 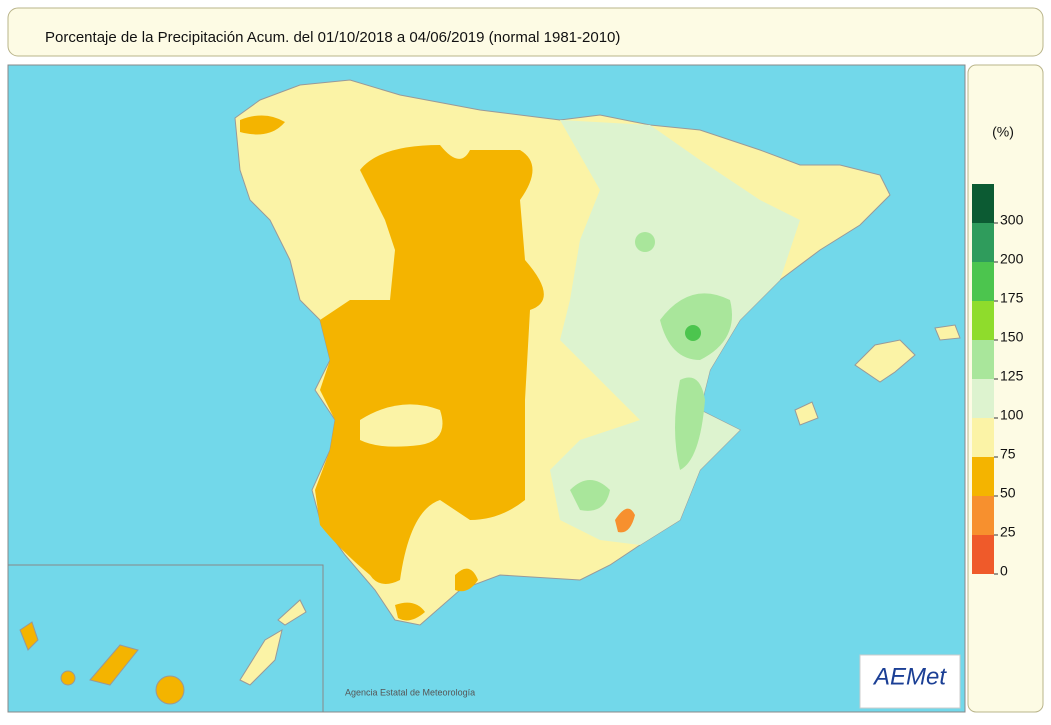 What do you see at coordinates (1003, 132) in the screenshot?
I see `legend-unit: (%)` at bounding box center [1003, 132].